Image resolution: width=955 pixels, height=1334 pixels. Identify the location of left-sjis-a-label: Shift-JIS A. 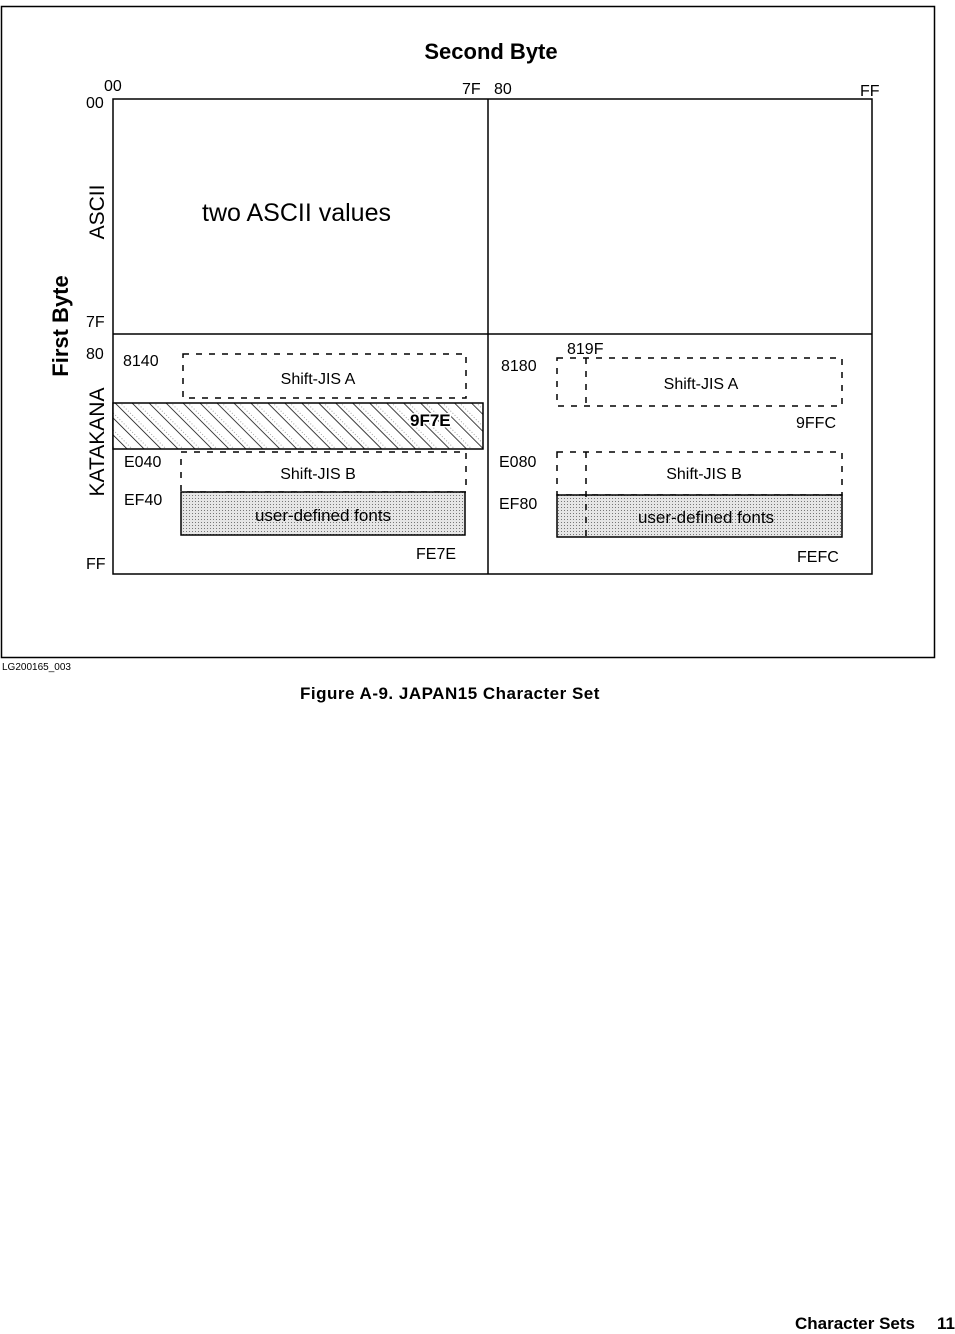
(318, 379).